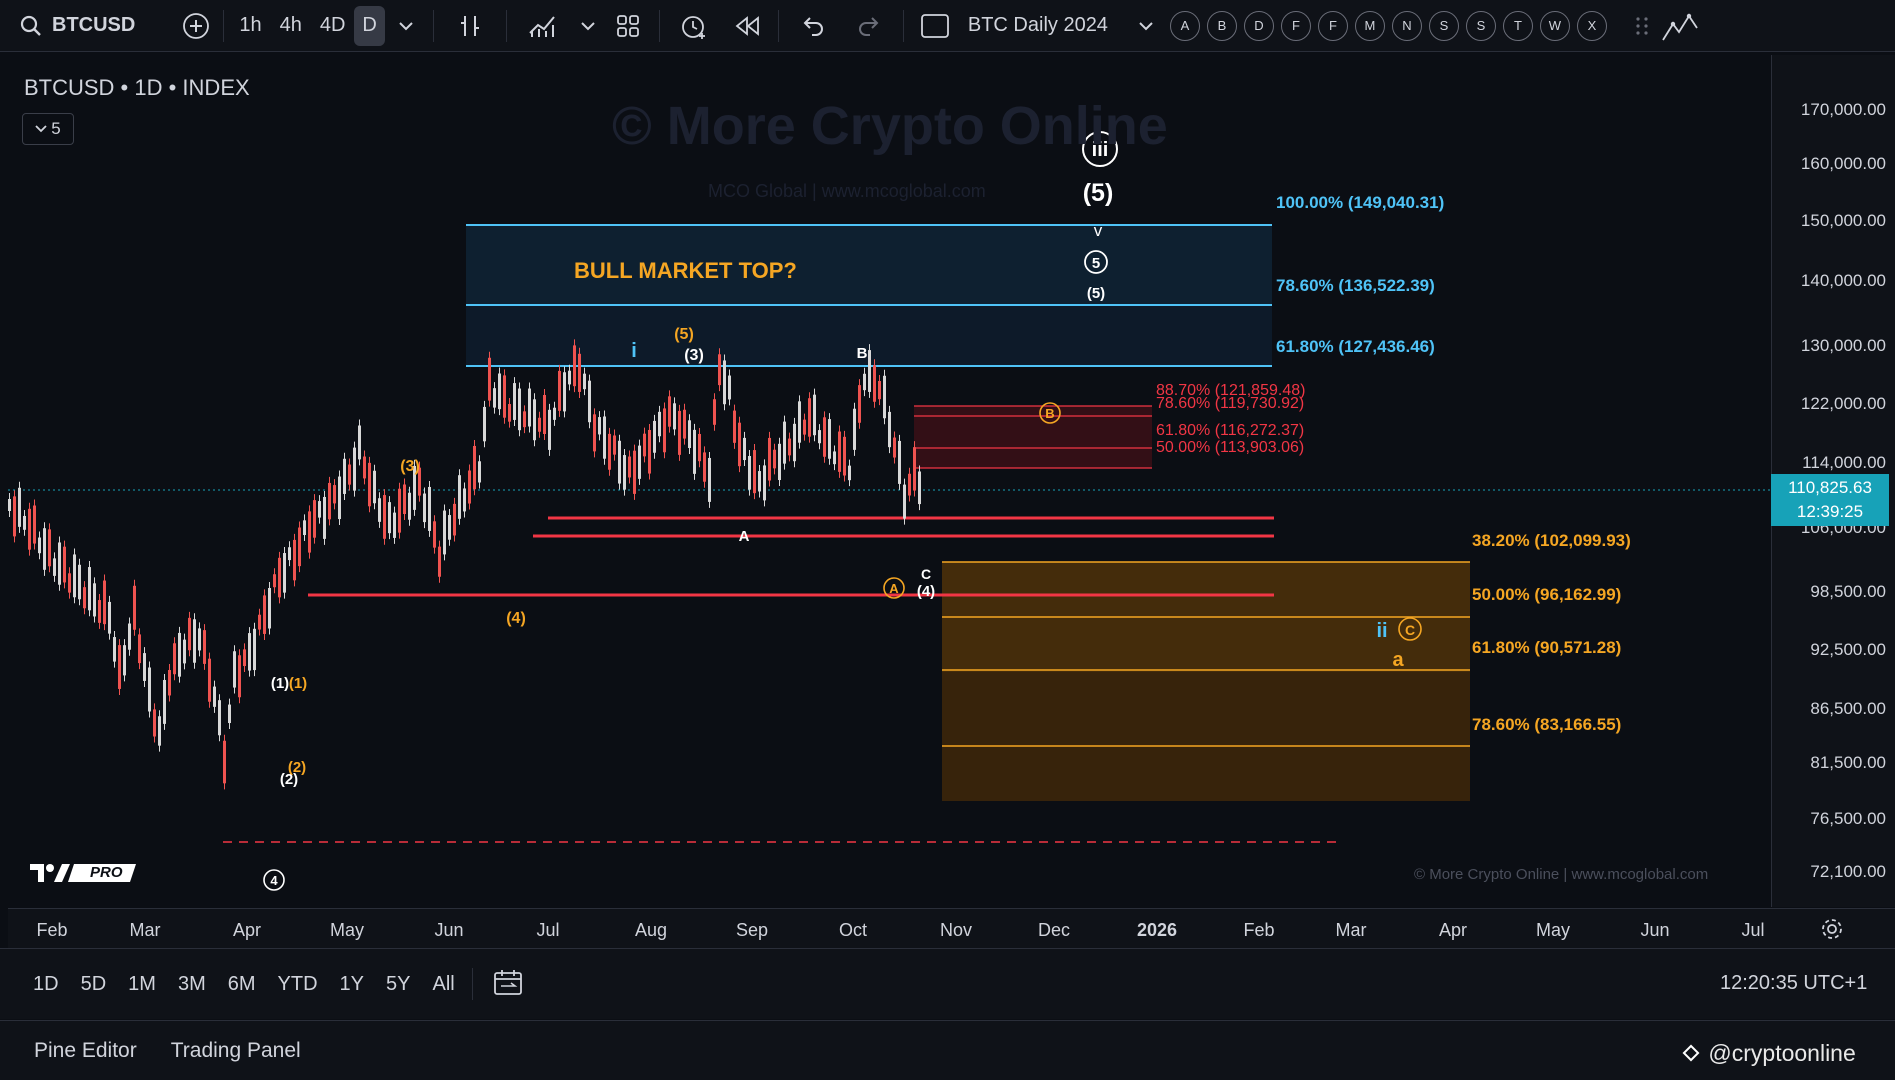 The height and width of the screenshot is (1080, 1895). What do you see at coordinates (274, 880) in the screenshot?
I see `wave-4-circled-label: 4` at bounding box center [274, 880].